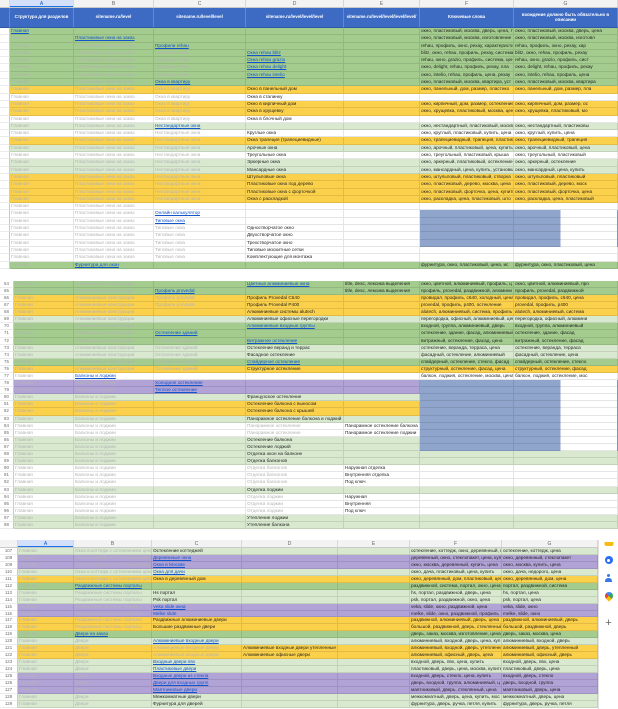  What do you see at coordinates (550, 683) in the screenshot?
I see `cell-G: дверь, входной, группа` at bounding box center [550, 683].